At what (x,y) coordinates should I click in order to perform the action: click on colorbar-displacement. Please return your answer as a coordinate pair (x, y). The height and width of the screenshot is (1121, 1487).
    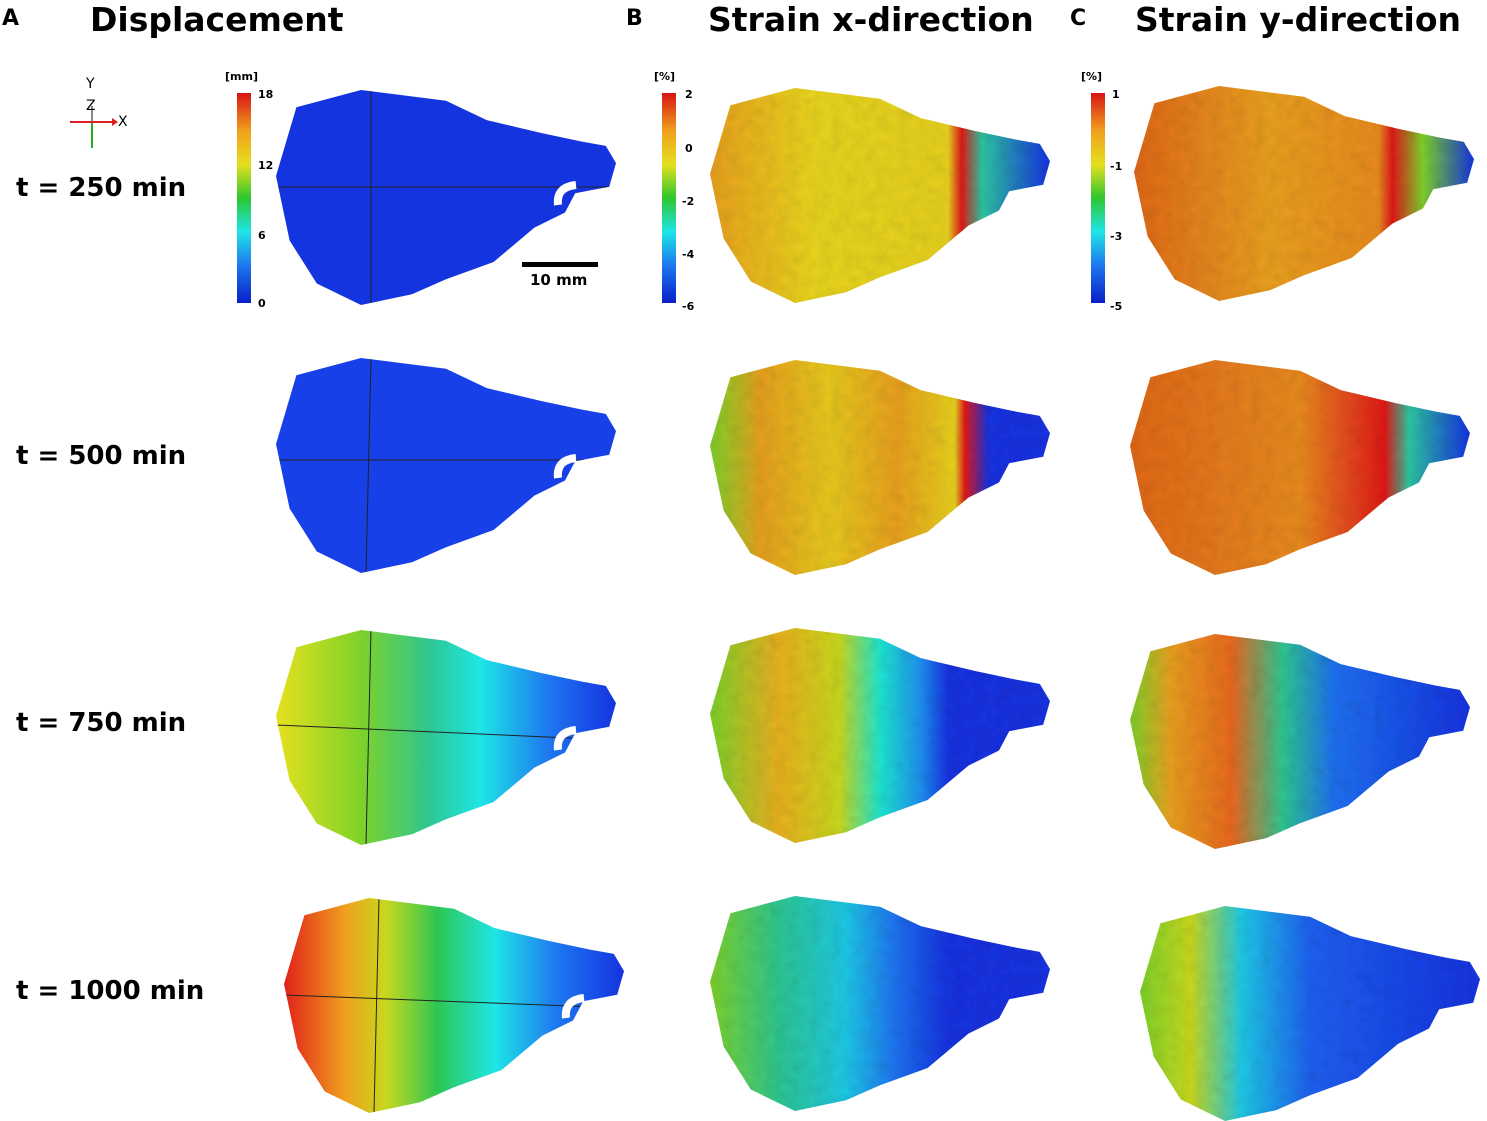
    Looking at the image, I should click on (244, 198).